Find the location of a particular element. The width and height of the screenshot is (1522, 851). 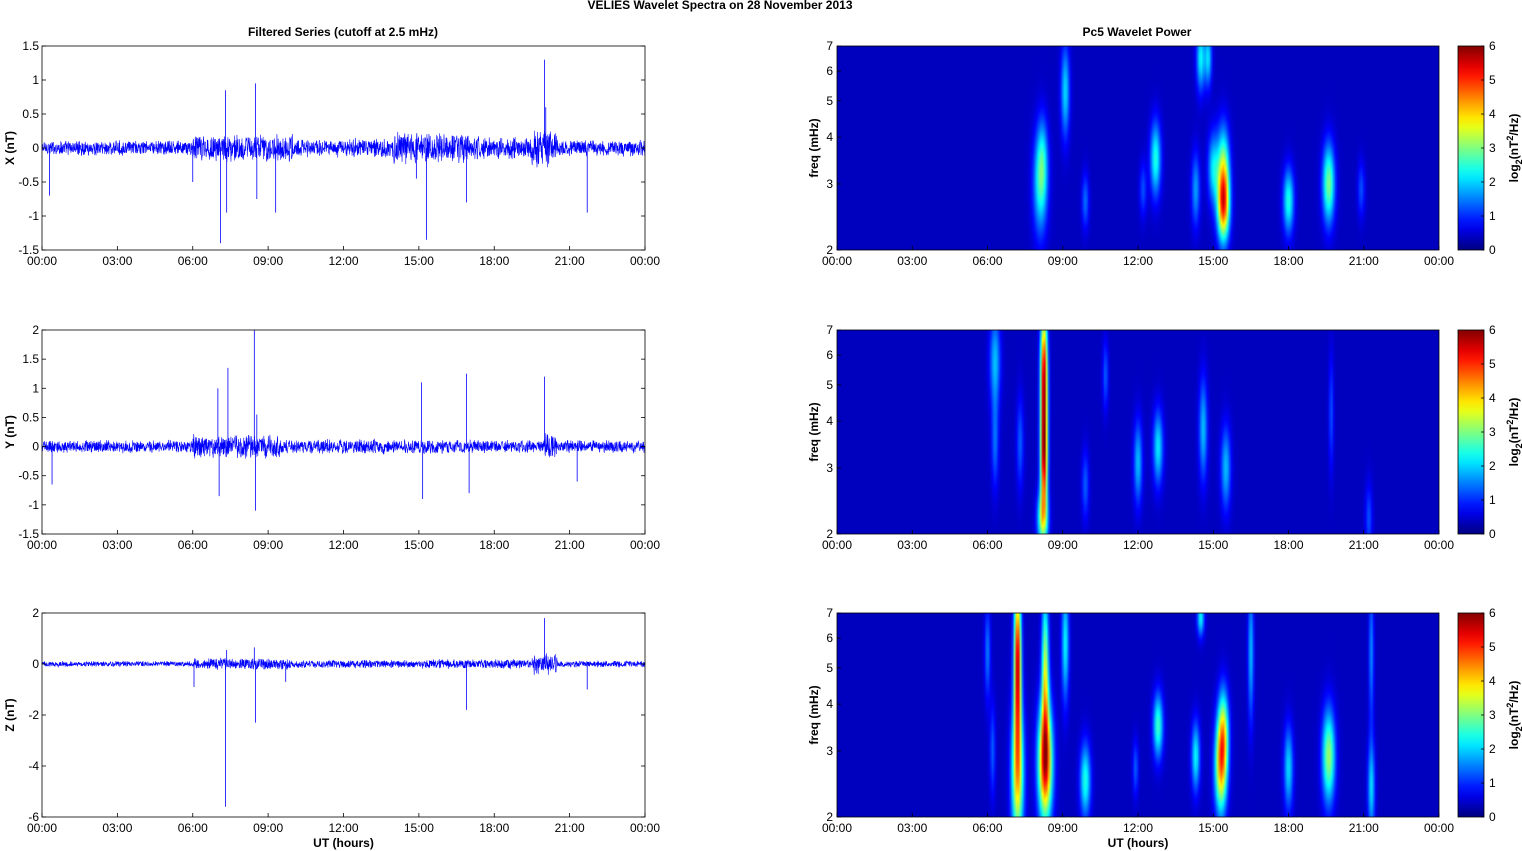

x-power-colorbar-label: 4 is located at coordinates (1492, 114).